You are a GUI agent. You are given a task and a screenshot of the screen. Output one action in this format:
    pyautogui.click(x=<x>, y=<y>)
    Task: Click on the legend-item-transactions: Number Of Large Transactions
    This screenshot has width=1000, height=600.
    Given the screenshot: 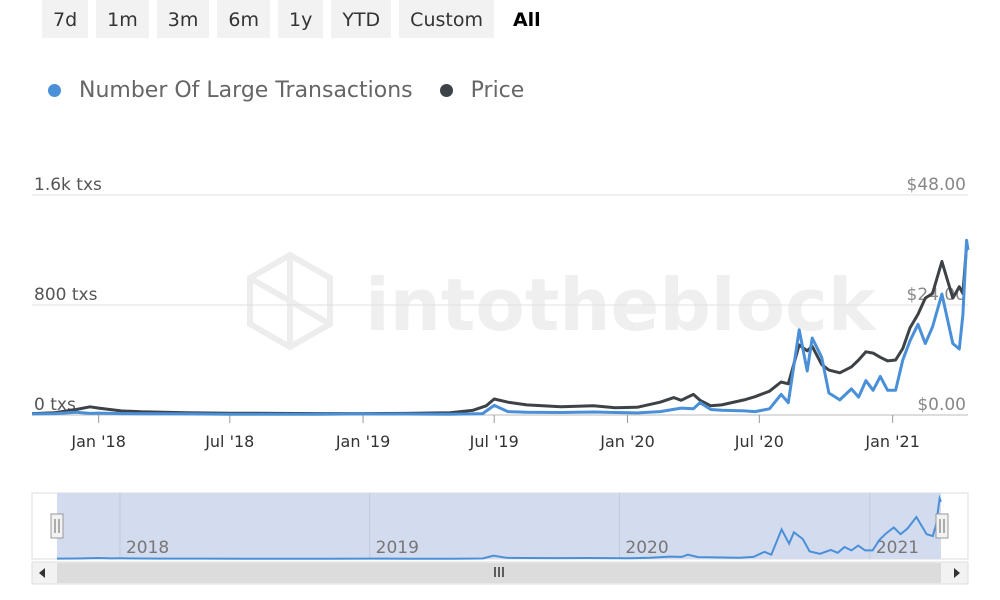 What is the action you would take?
    pyautogui.click(x=230, y=90)
    